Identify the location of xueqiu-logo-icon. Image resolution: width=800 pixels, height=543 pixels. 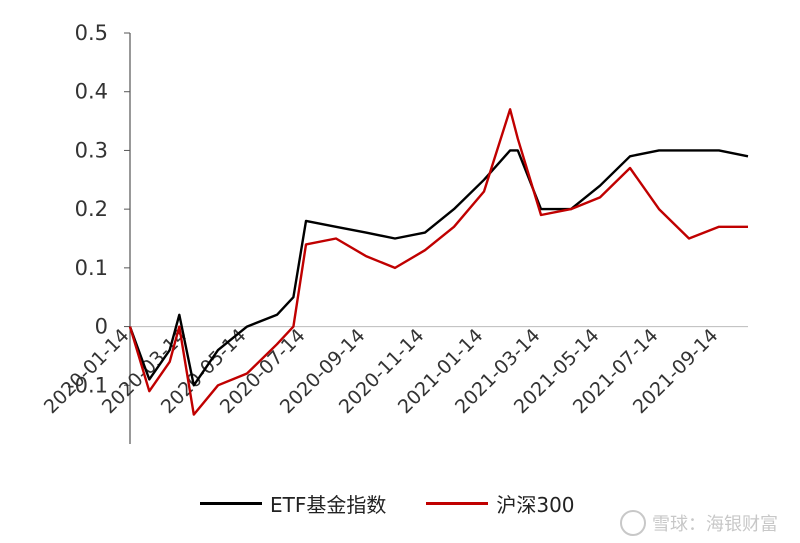
(633, 523).